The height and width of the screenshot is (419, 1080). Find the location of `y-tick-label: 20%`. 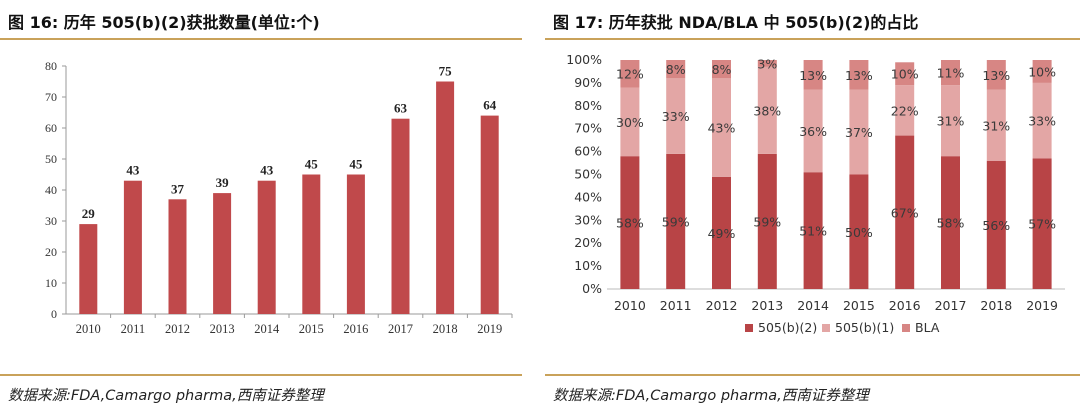

y-tick-label: 20% is located at coordinates (588, 242).